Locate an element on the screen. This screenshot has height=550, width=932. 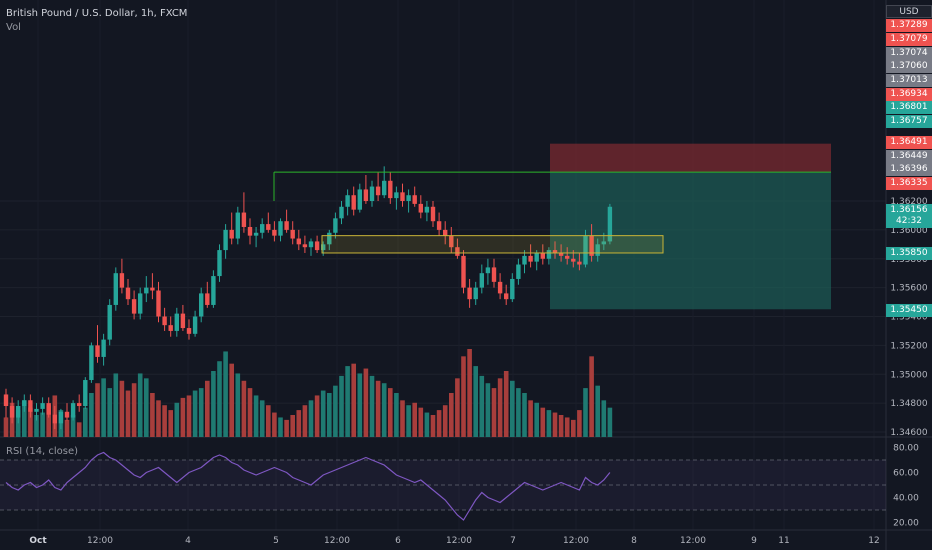
rsi-tick-label: 20.00 is located at coordinates (906, 524).